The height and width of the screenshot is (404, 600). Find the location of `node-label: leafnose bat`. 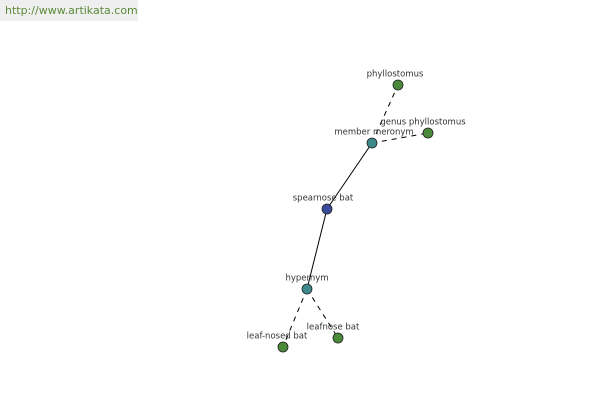

node-label: leafnose bat is located at coordinates (333, 328).